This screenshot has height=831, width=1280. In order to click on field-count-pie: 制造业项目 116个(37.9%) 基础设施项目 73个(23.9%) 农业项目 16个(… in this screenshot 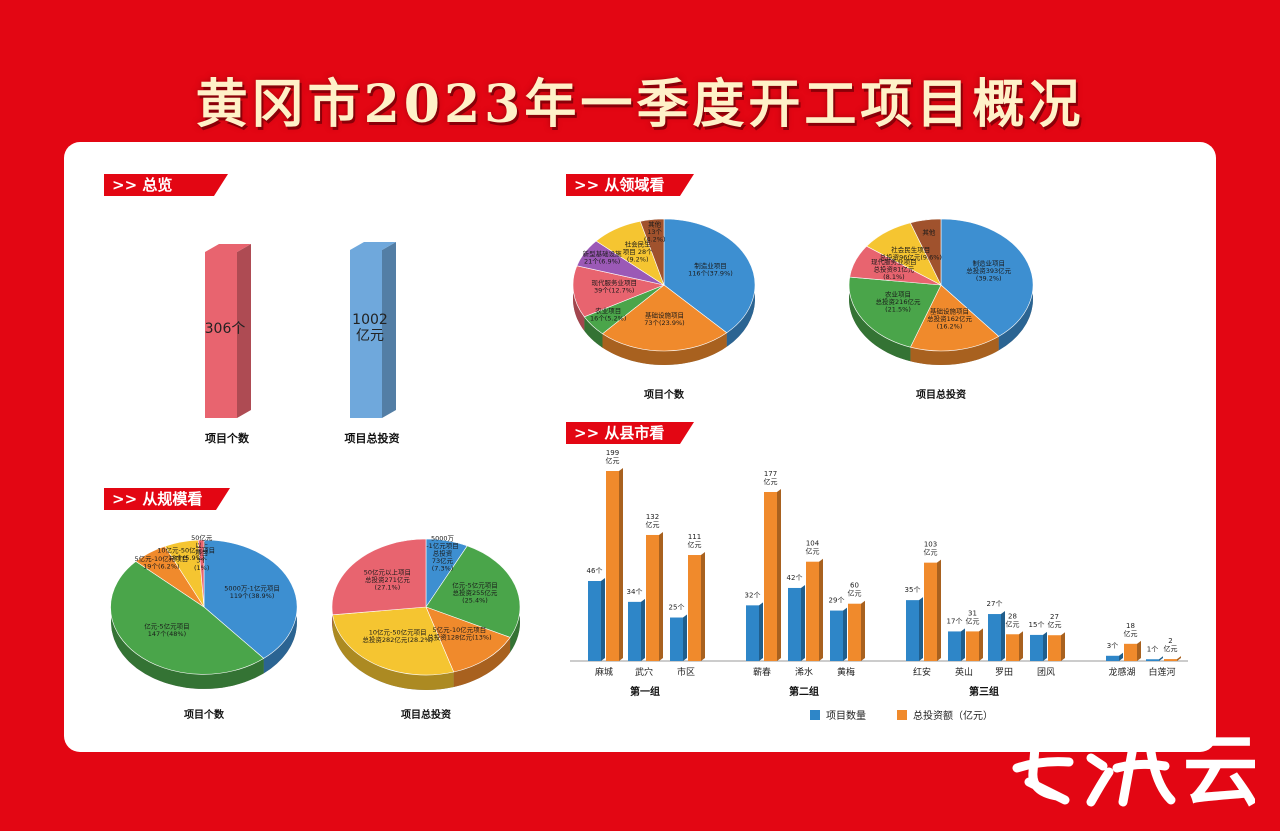, I will do `click(664, 309)`.